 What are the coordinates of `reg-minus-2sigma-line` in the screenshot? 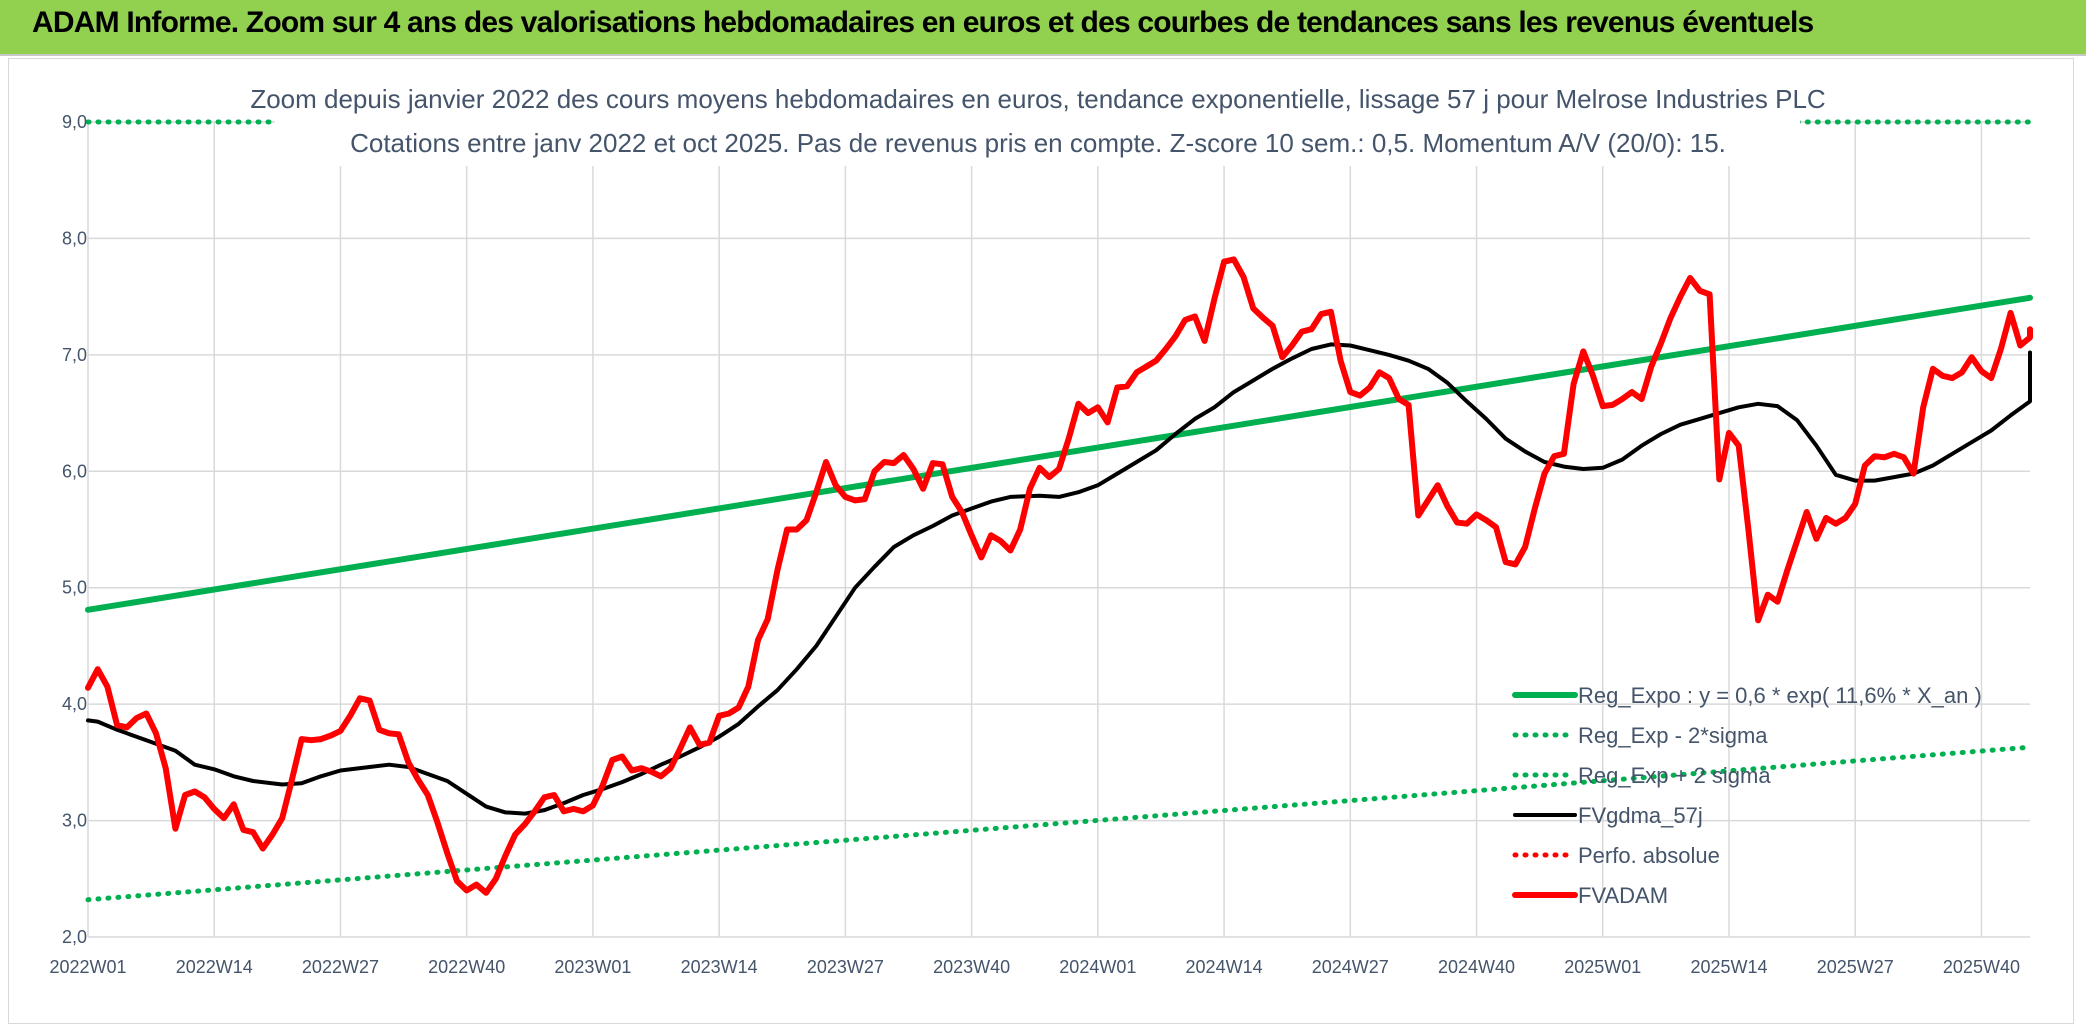 It's located at (1059, 823).